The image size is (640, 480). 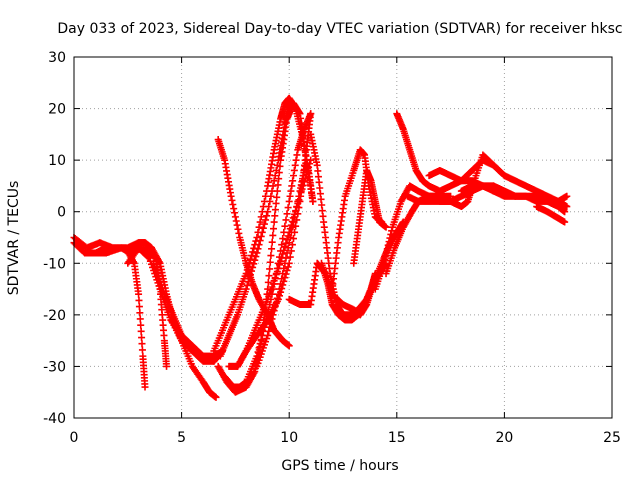 I want to click on x-tick-label: 0, so click(x=74, y=438).